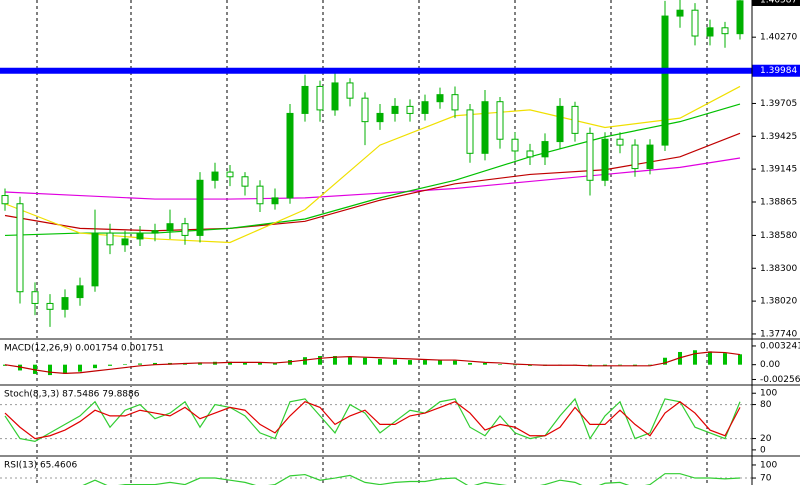 The image size is (800, 485). I want to click on y-tick-label: 20, so click(766, 439).